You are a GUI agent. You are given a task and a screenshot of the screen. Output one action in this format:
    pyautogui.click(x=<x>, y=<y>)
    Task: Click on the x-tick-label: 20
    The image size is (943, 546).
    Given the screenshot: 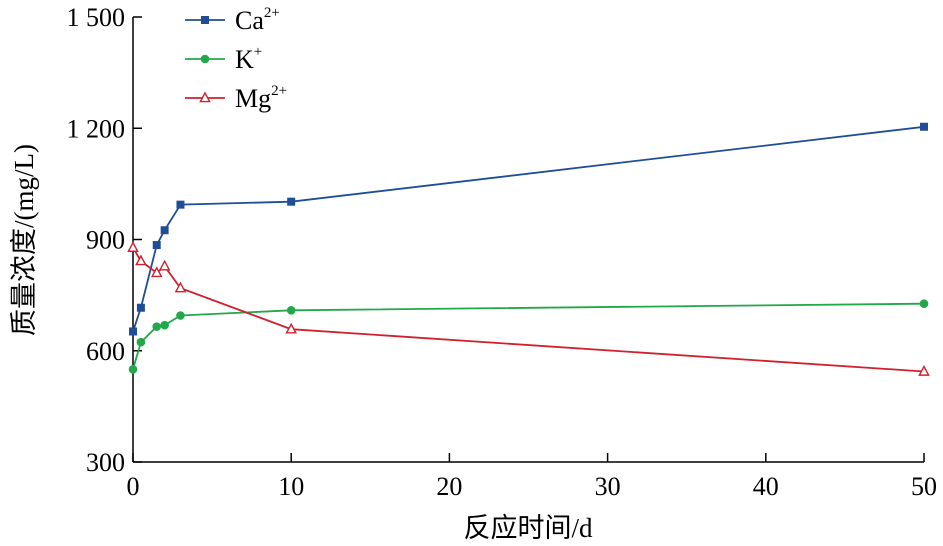 What is the action you would take?
    pyautogui.click(x=449, y=486)
    